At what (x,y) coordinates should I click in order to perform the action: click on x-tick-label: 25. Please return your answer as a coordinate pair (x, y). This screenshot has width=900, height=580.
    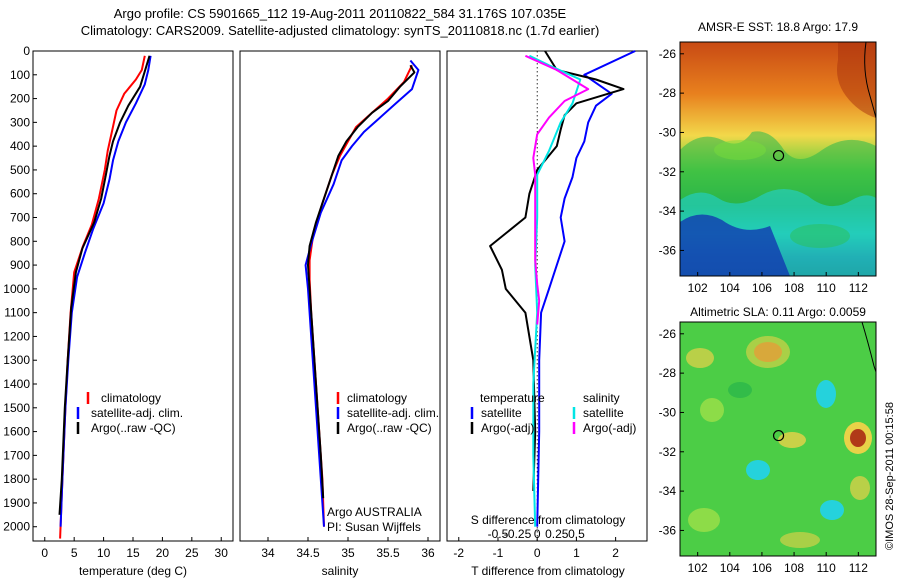
    Looking at the image, I should click on (192, 553).